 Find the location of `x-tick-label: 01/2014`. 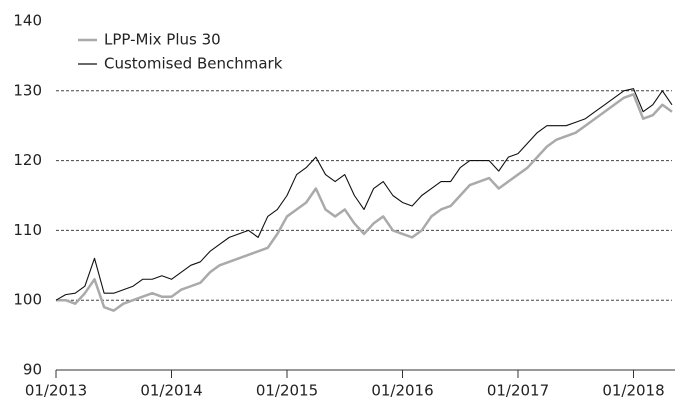

x-tick-label: 01/2014 is located at coordinates (171, 391).